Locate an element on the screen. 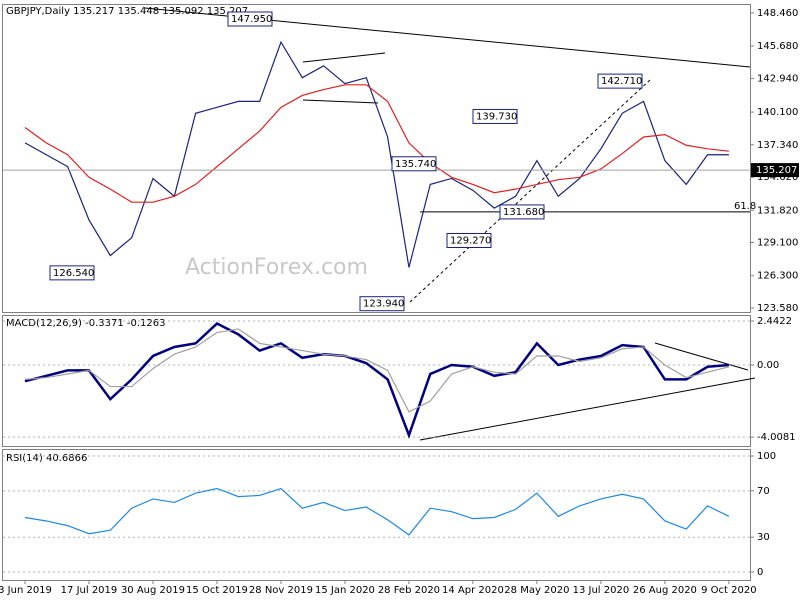 The height and width of the screenshot is (600, 800). x-tick-label: 14 Apr 2020 is located at coordinates (473, 590).